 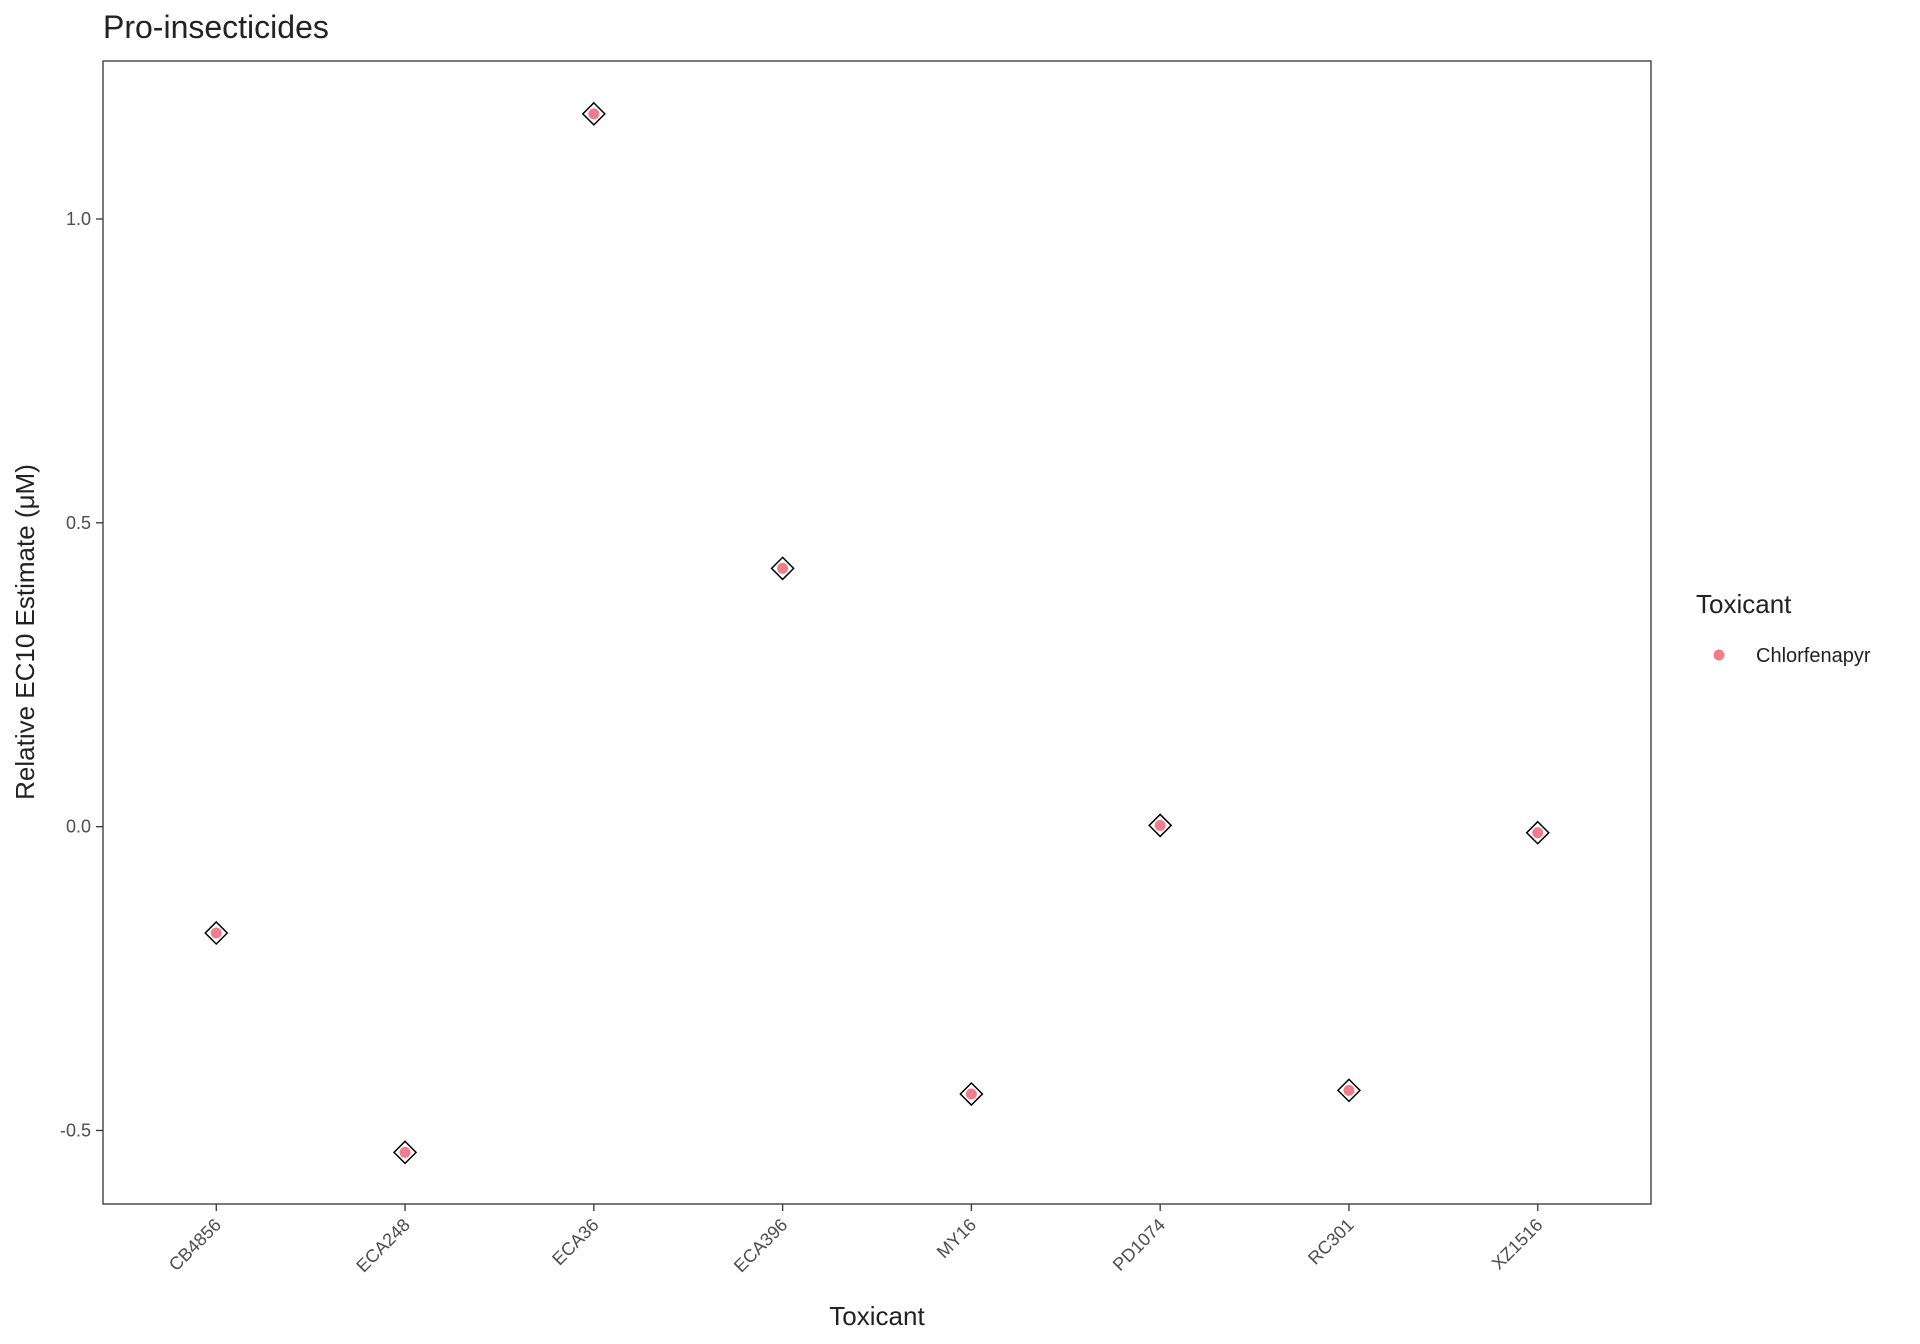 I want to click on y-tick-label: 1.0, so click(x=78, y=219).